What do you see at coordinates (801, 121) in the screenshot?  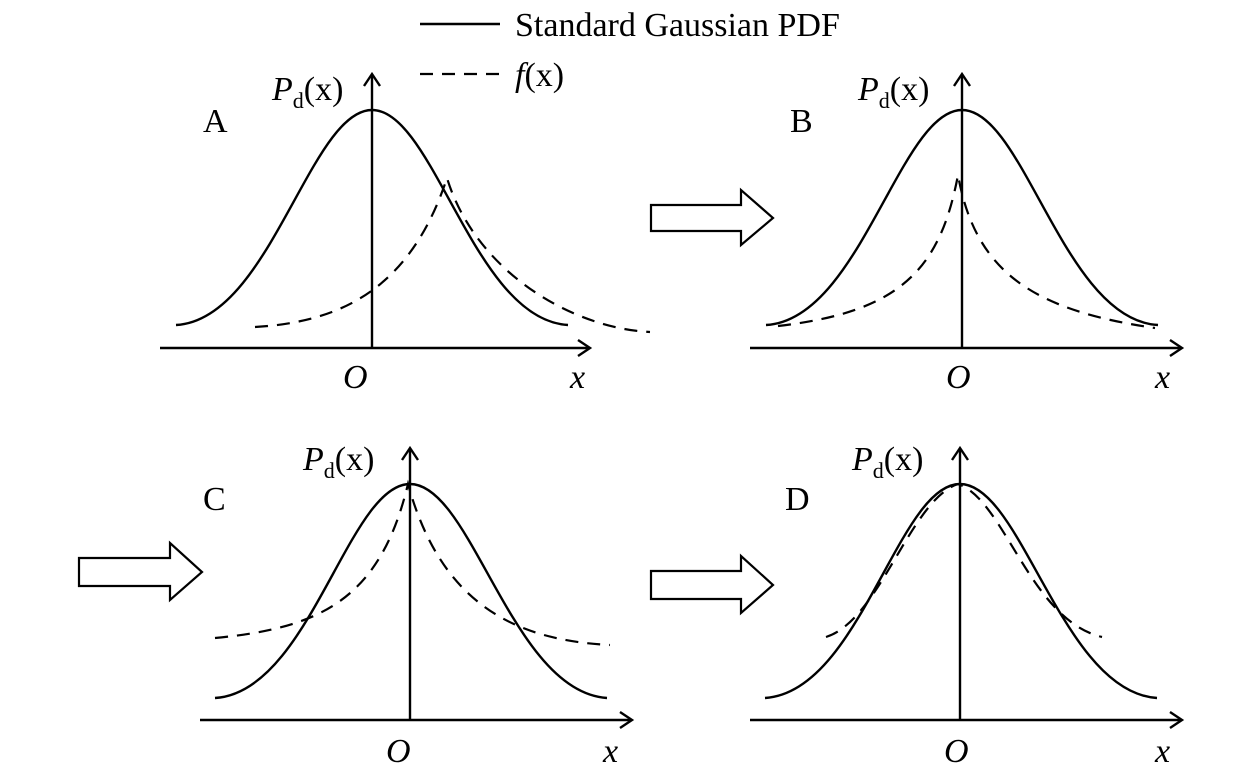 I see `panel-label: B` at bounding box center [801, 121].